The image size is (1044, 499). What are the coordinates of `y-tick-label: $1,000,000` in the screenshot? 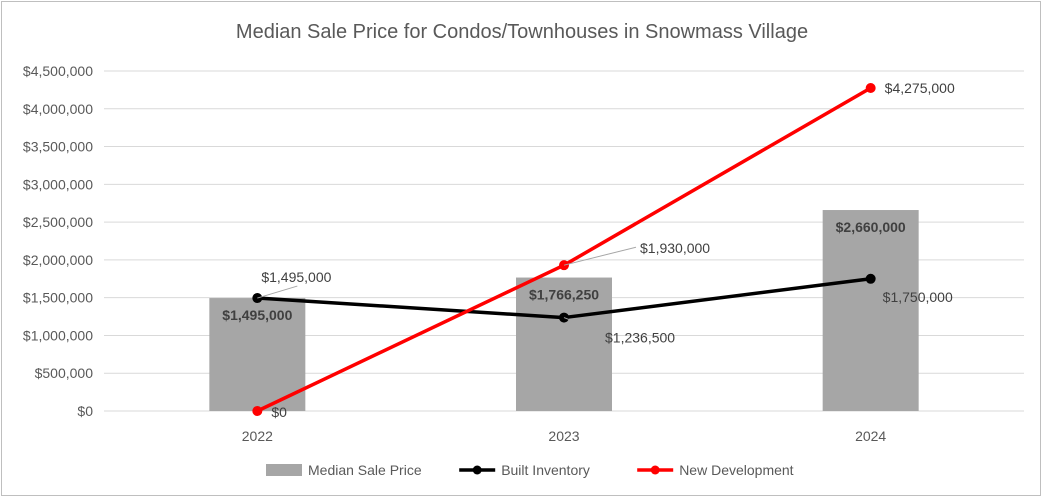 It's located at (58, 335).